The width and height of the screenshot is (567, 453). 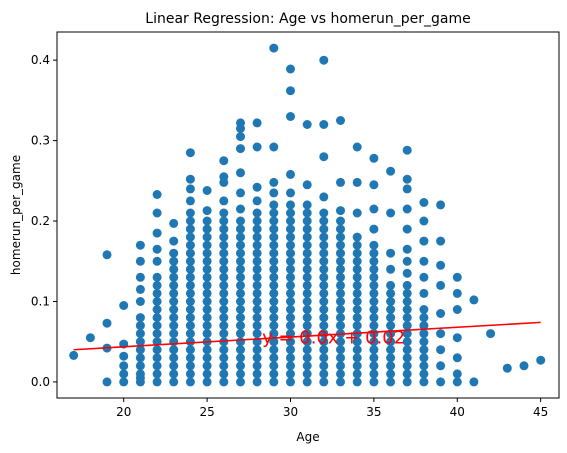 What do you see at coordinates (290, 412) in the screenshot?
I see `x-tick-label: 30` at bounding box center [290, 412].